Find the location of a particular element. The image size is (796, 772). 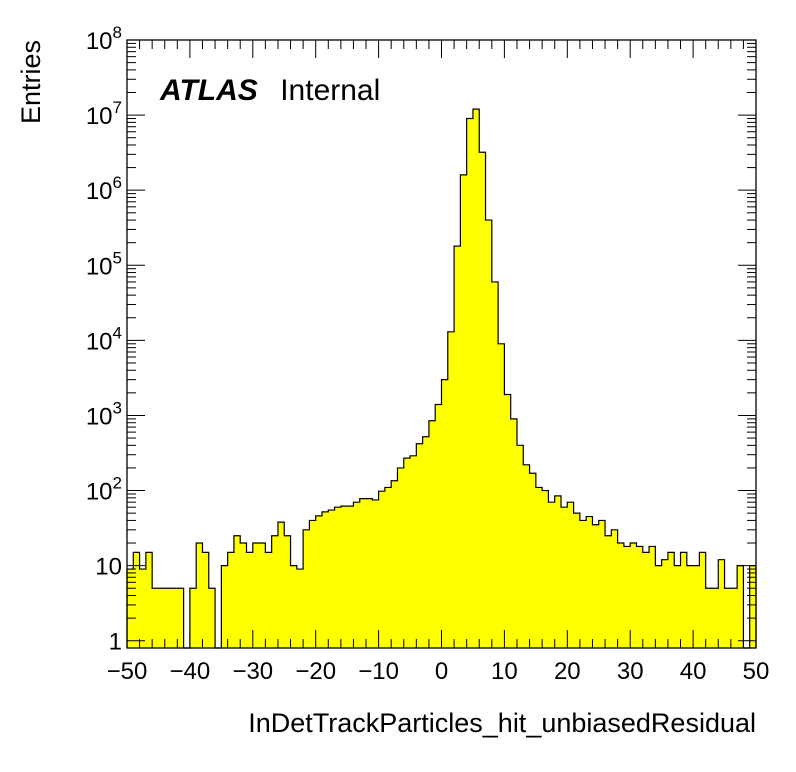

y-tick-label: 10⁴ is located at coordinates (104, 339).